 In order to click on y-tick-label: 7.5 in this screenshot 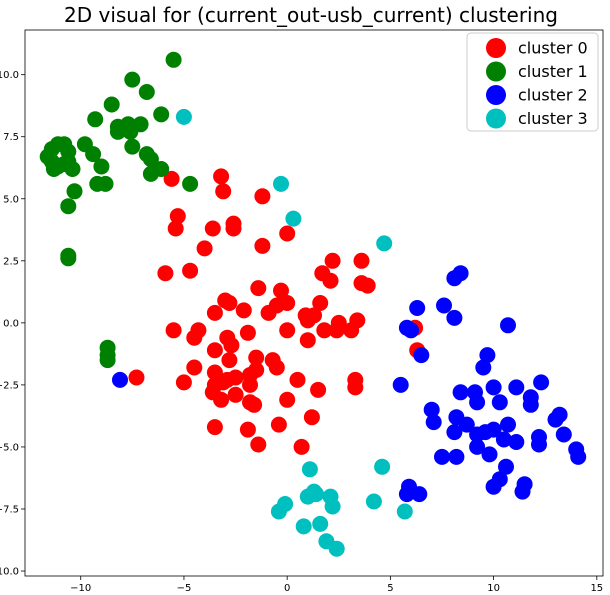, I will do `click(11, 137)`.